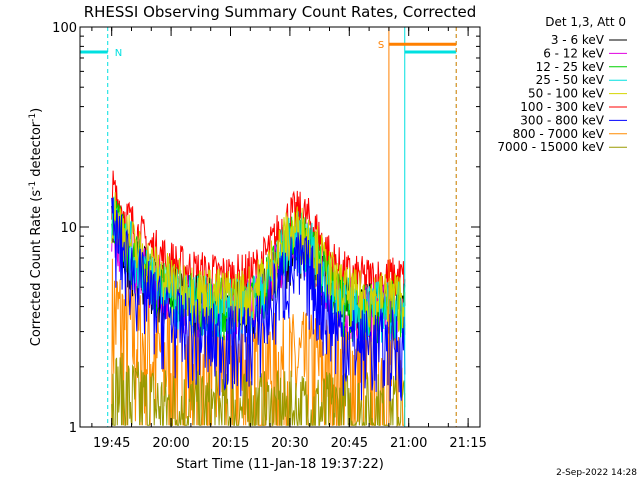 The image size is (640, 480). Describe the element at coordinates (64, 28) in the screenshot. I see `y-tick-label: 100` at that location.